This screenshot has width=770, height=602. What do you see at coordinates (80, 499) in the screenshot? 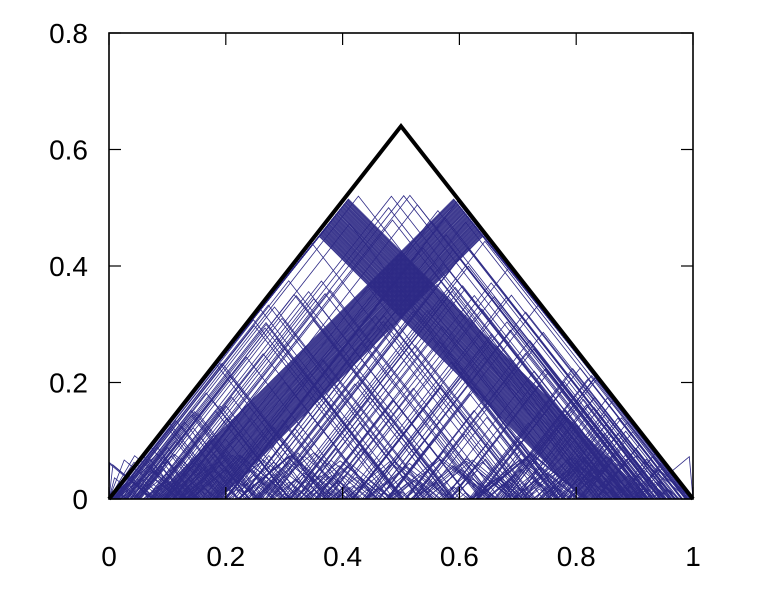
I see `y-tick-label: 0` at bounding box center [80, 499].